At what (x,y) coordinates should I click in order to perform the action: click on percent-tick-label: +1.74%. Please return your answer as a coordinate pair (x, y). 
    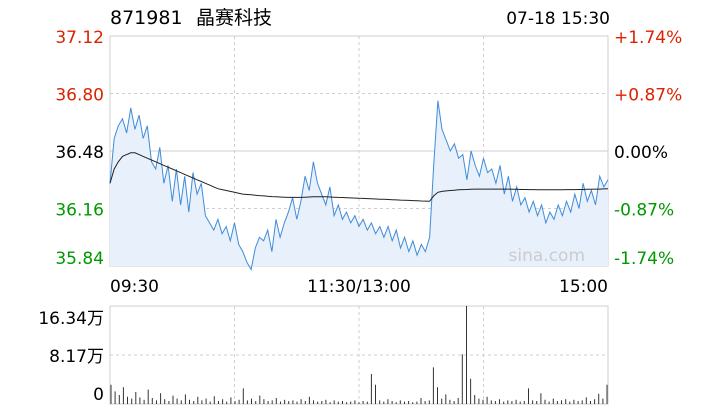
    Looking at the image, I should click on (648, 38).